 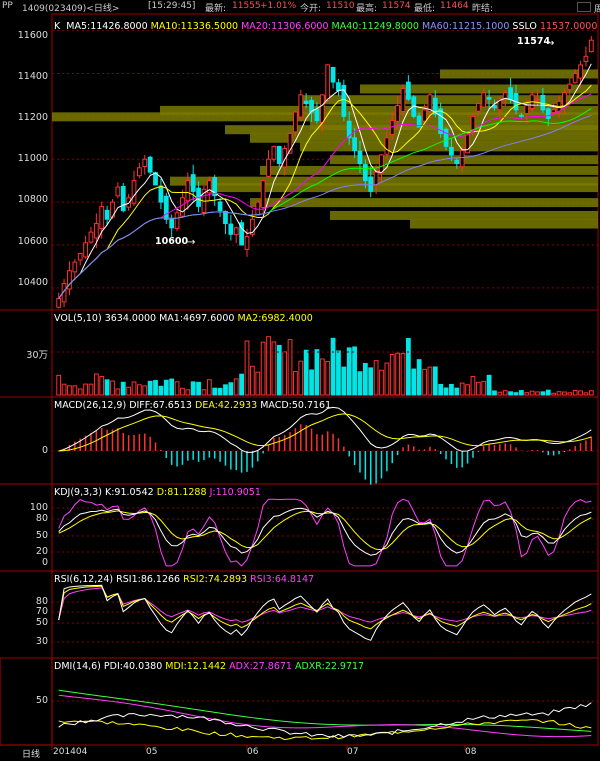 What do you see at coordinates (32, 35) in the screenshot?
I see `price-tick: 11600` at bounding box center [32, 35].